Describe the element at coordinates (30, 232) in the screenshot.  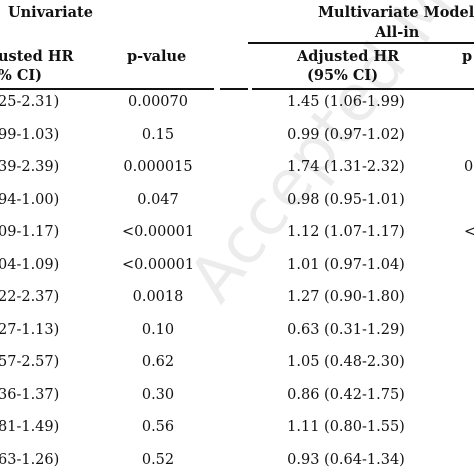
I see `table-cell-univariate-ci: 09-1.17)` at that location.